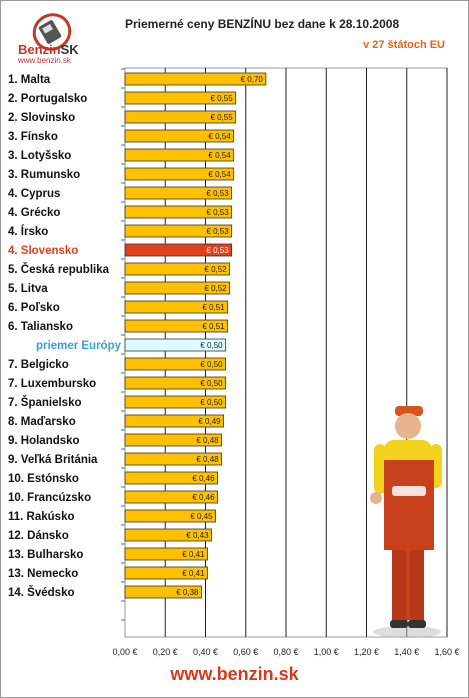 Image resolution: width=469 pixels, height=698 pixels. What do you see at coordinates (44, 441) in the screenshot?
I see `category-label: 9. Holandsko` at bounding box center [44, 441].